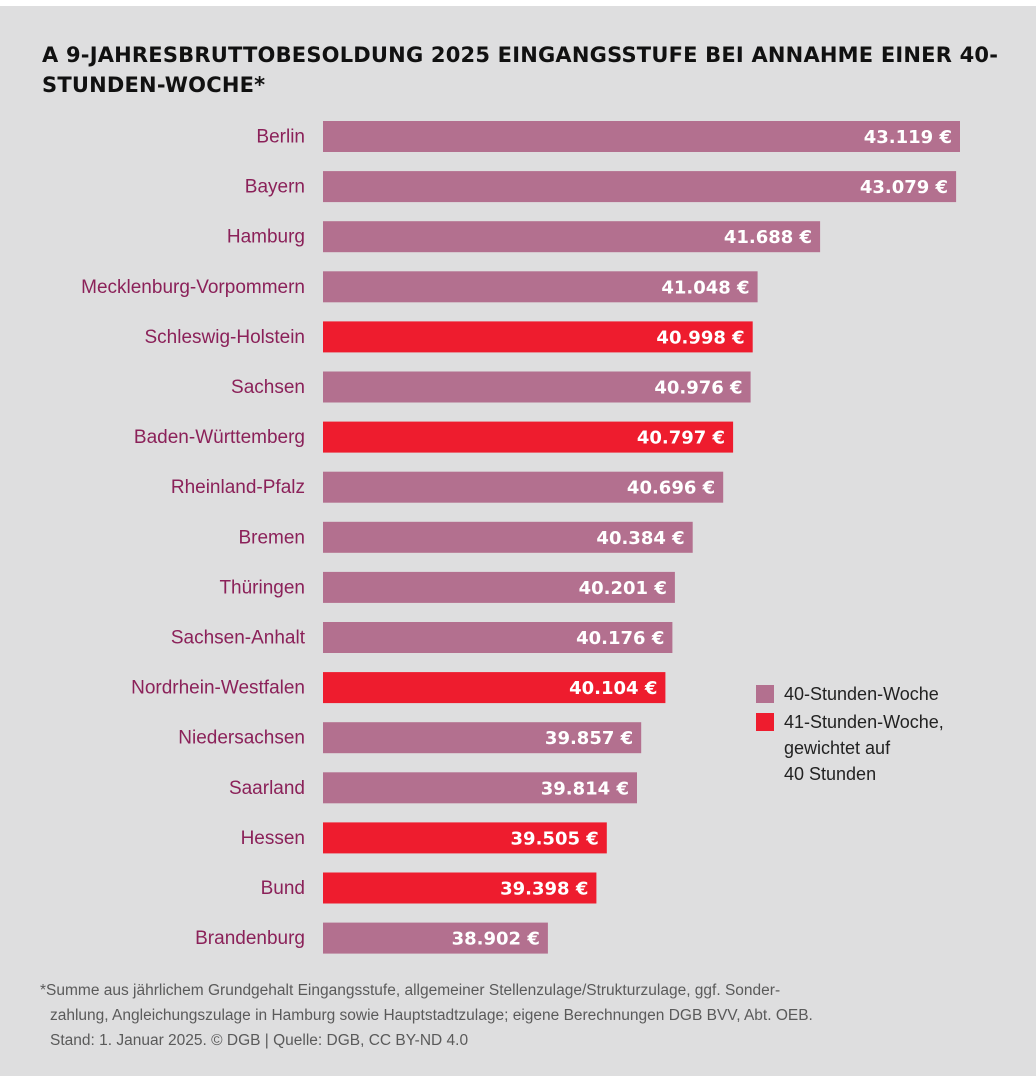 The image size is (1036, 1081). Describe the element at coordinates (193, 287) in the screenshot. I see `category-label: Mecklenburg-Vorpommern` at that location.